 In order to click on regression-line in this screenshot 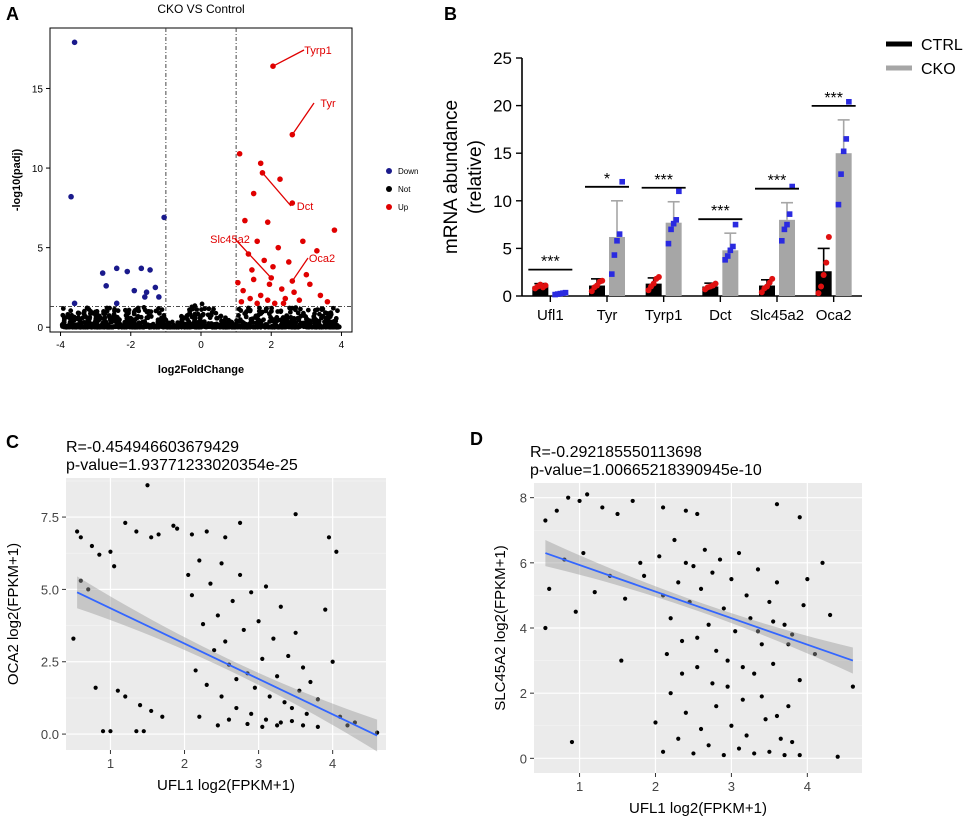, I will do `click(227, 664)`.